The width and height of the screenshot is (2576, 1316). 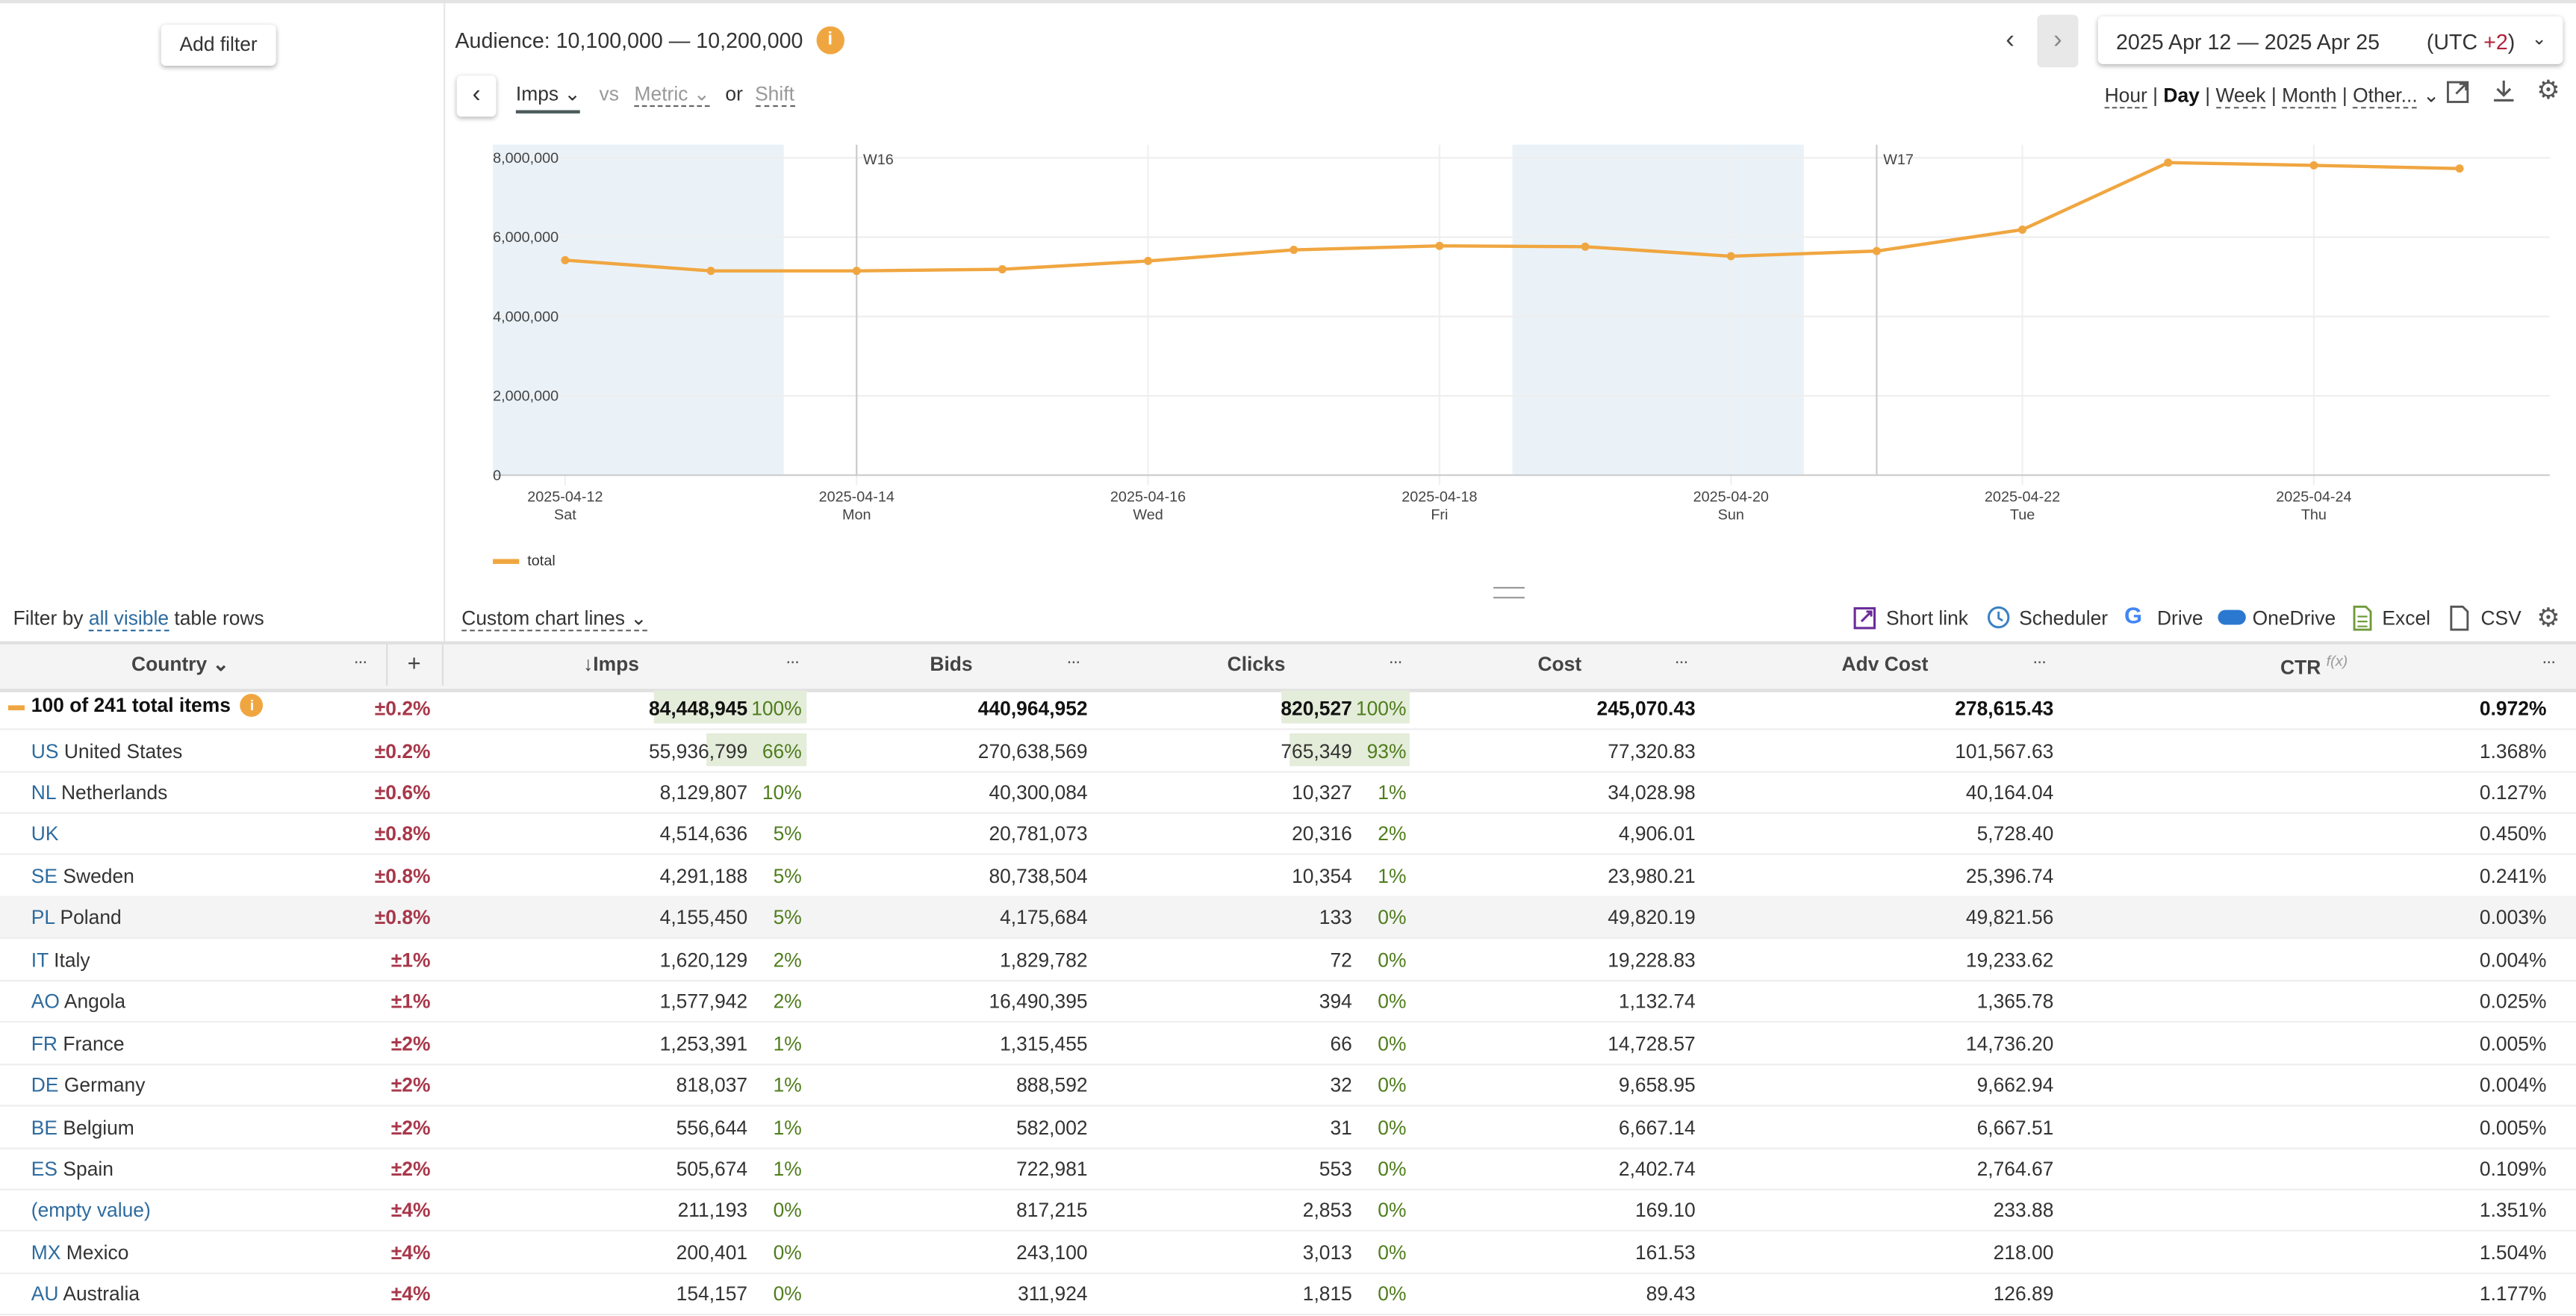 I want to click on country-cell: MX Mexico, so click(x=80, y=1253).